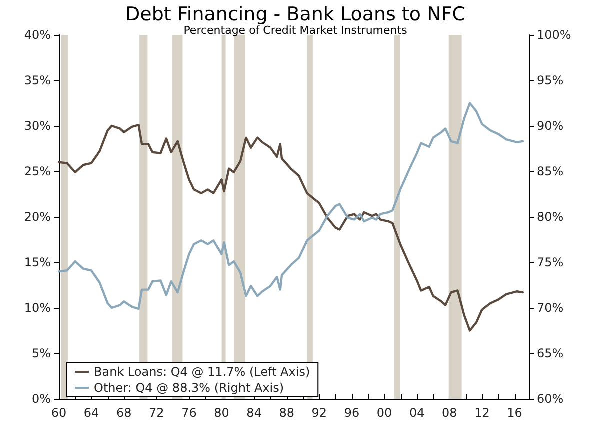 This screenshot has width=591, height=421. What do you see at coordinates (514, 413) in the screenshot?
I see `x-tick-label: 16` at bounding box center [514, 413].